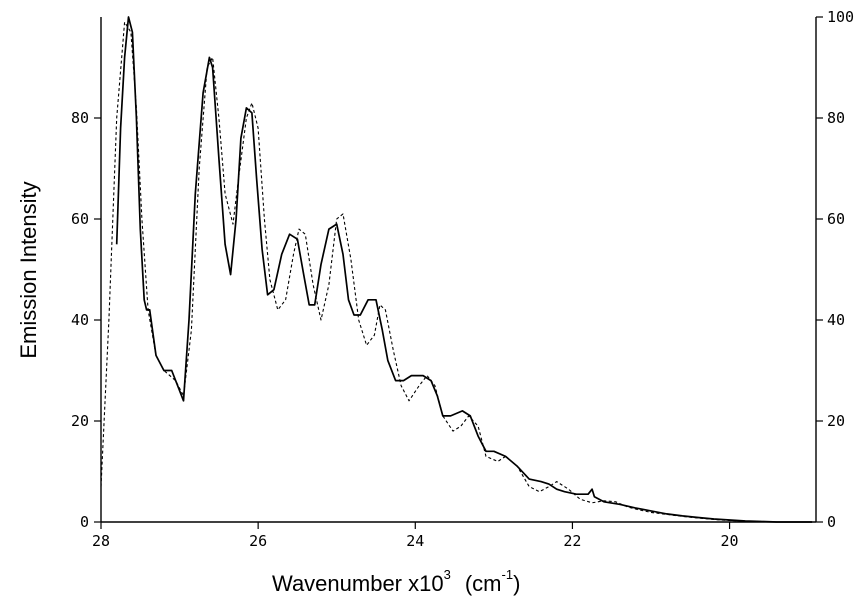 The height and width of the screenshot is (599, 857). What do you see at coordinates (508, 574) in the screenshot?
I see `x-axis-title-unit-sup: -1` at bounding box center [508, 574].